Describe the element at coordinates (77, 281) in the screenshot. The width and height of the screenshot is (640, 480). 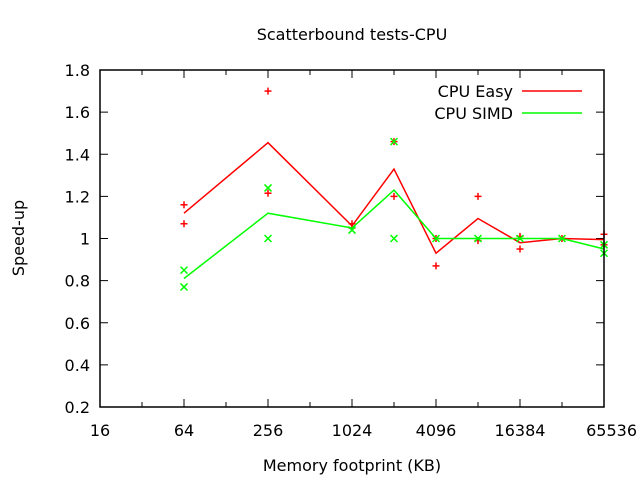
I see `y-tick-label: 0.8` at that location.